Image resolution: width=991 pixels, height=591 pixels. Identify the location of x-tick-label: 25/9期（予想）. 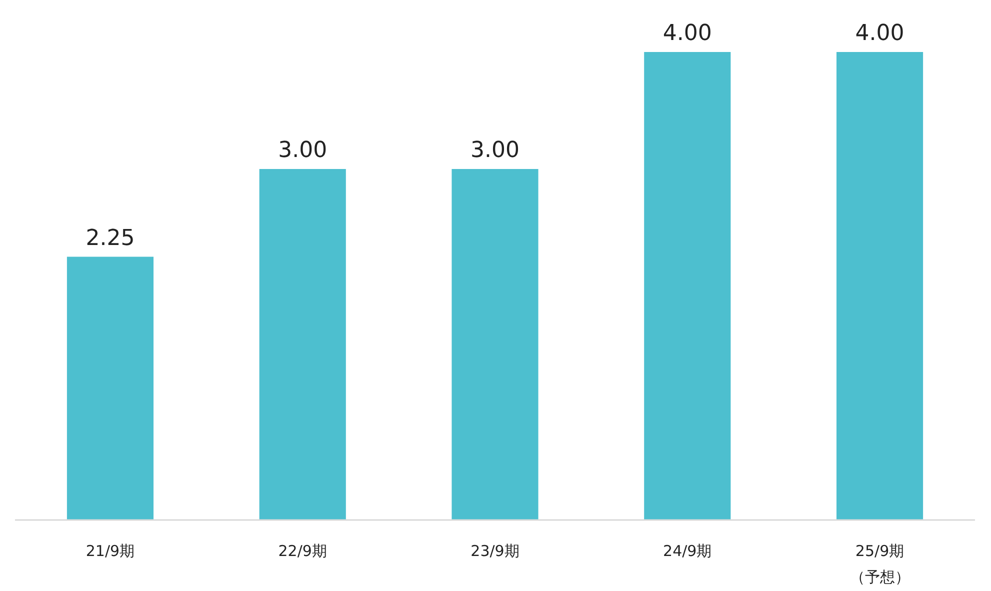
(880, 564).